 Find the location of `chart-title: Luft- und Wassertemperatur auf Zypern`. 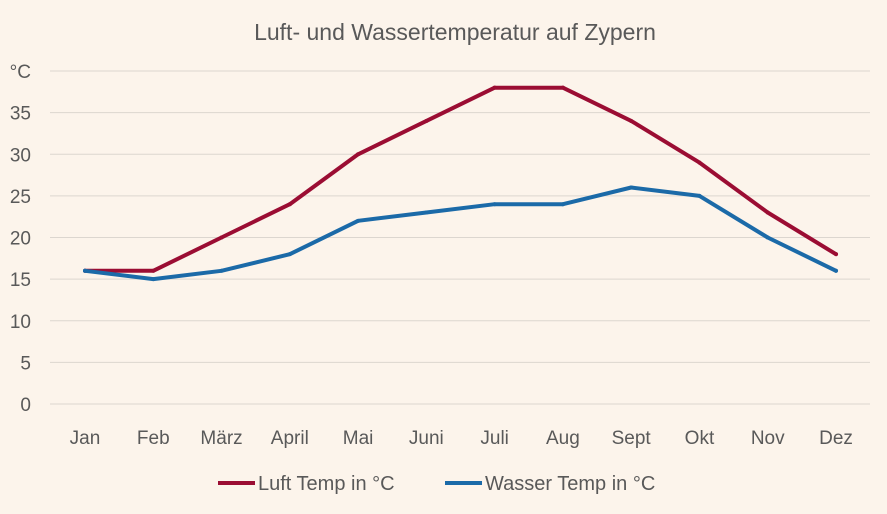

chart-title: Luft- und Wassertemperatur auf Zypern is located at coordinates (455, 32).